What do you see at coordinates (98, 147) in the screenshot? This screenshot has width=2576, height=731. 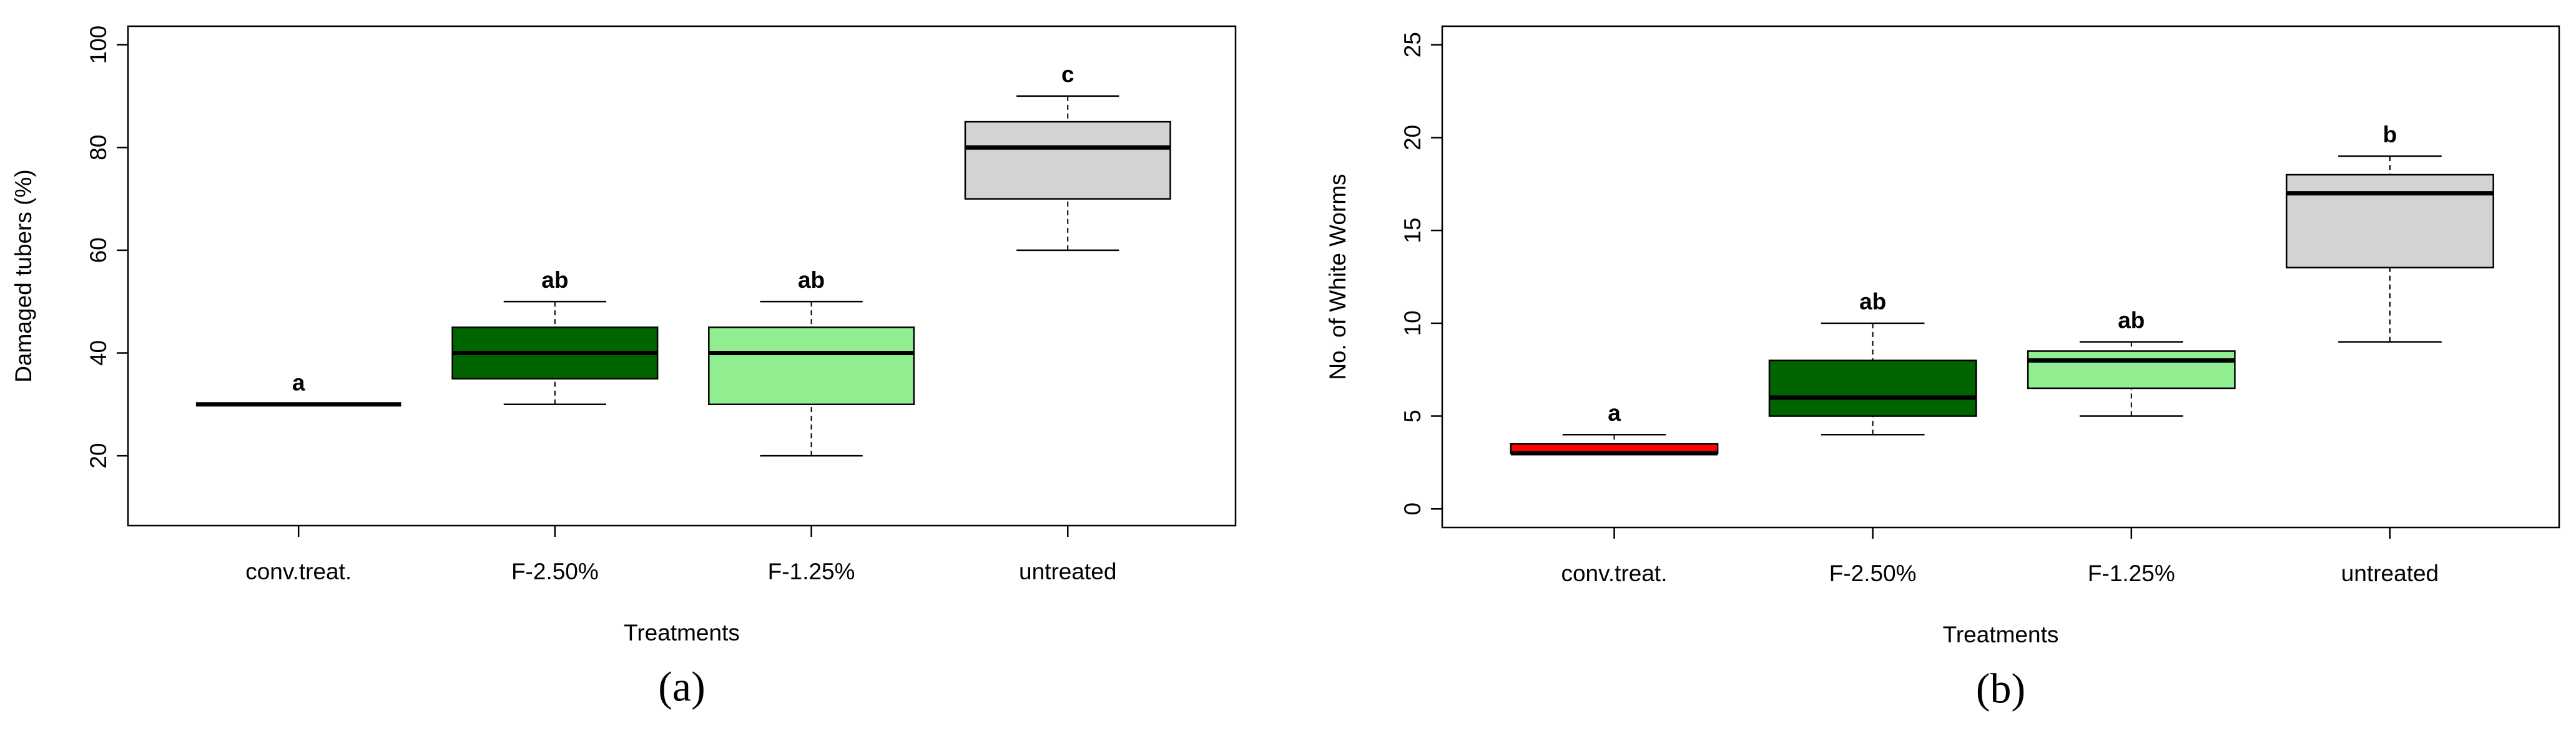 I see `y-tick-label: 80` at bounding box center [98, 147].